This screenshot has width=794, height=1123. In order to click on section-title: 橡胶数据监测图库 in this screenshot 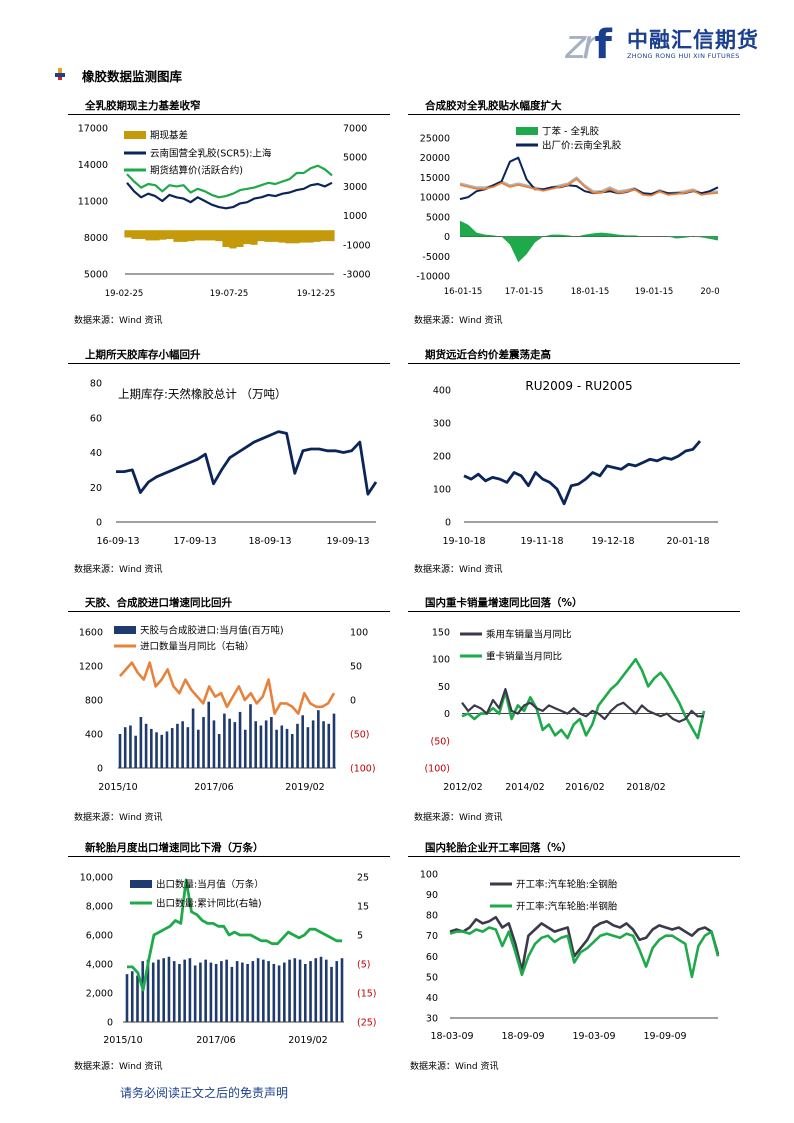, I will do `click(132, 76)`.